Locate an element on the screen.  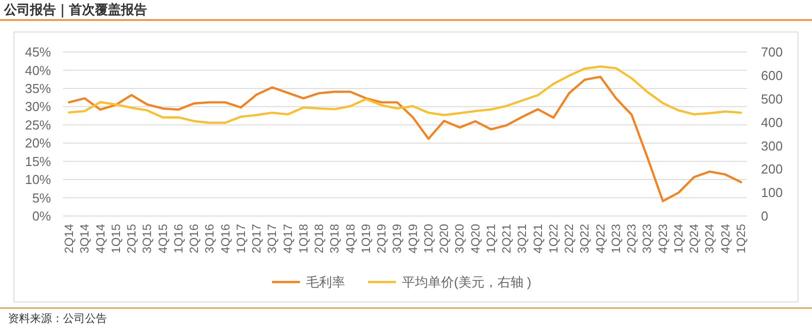
x-tick-label: 3Q16 is located at coordinates (209, 239).